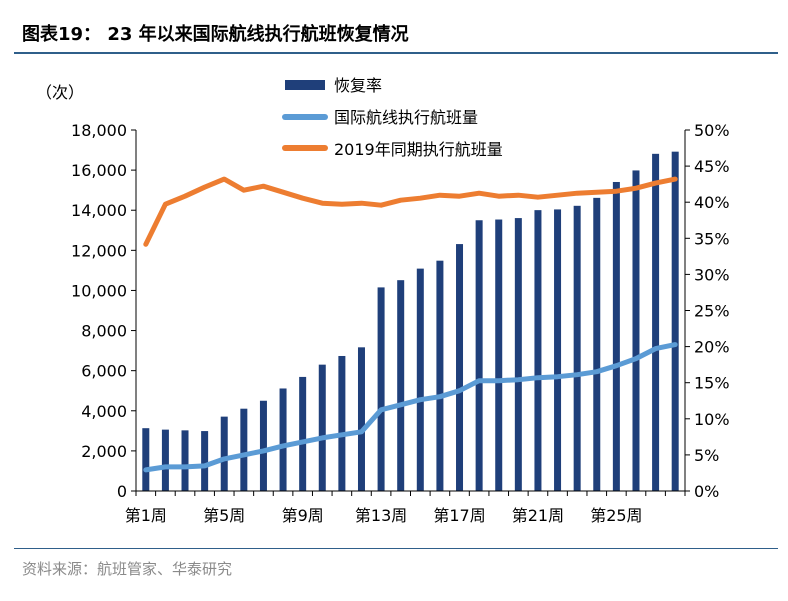 The width and height of the screenshot is (788, 601). I want to click on y-left-tick-label: 8,000, so click(104, 331).